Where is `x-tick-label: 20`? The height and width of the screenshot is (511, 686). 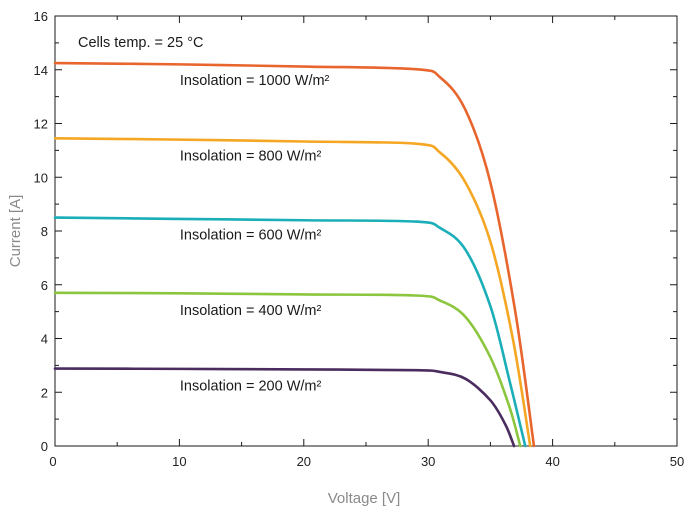 x-tick-label: 20 is located at coordinates (304, 461).